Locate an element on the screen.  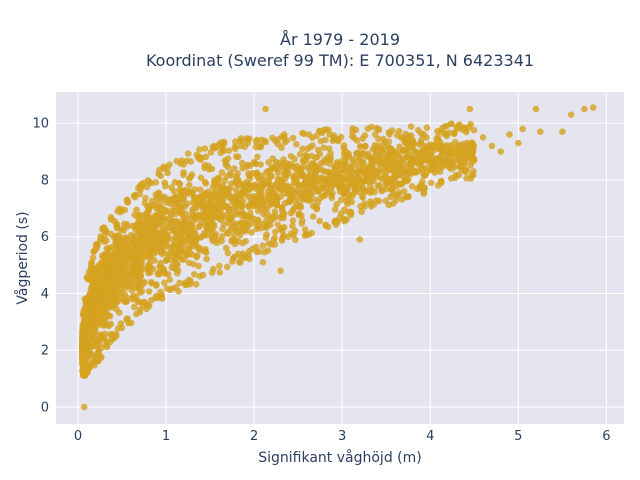
x-tick-label: 2 is located at coordinates (254, 436).